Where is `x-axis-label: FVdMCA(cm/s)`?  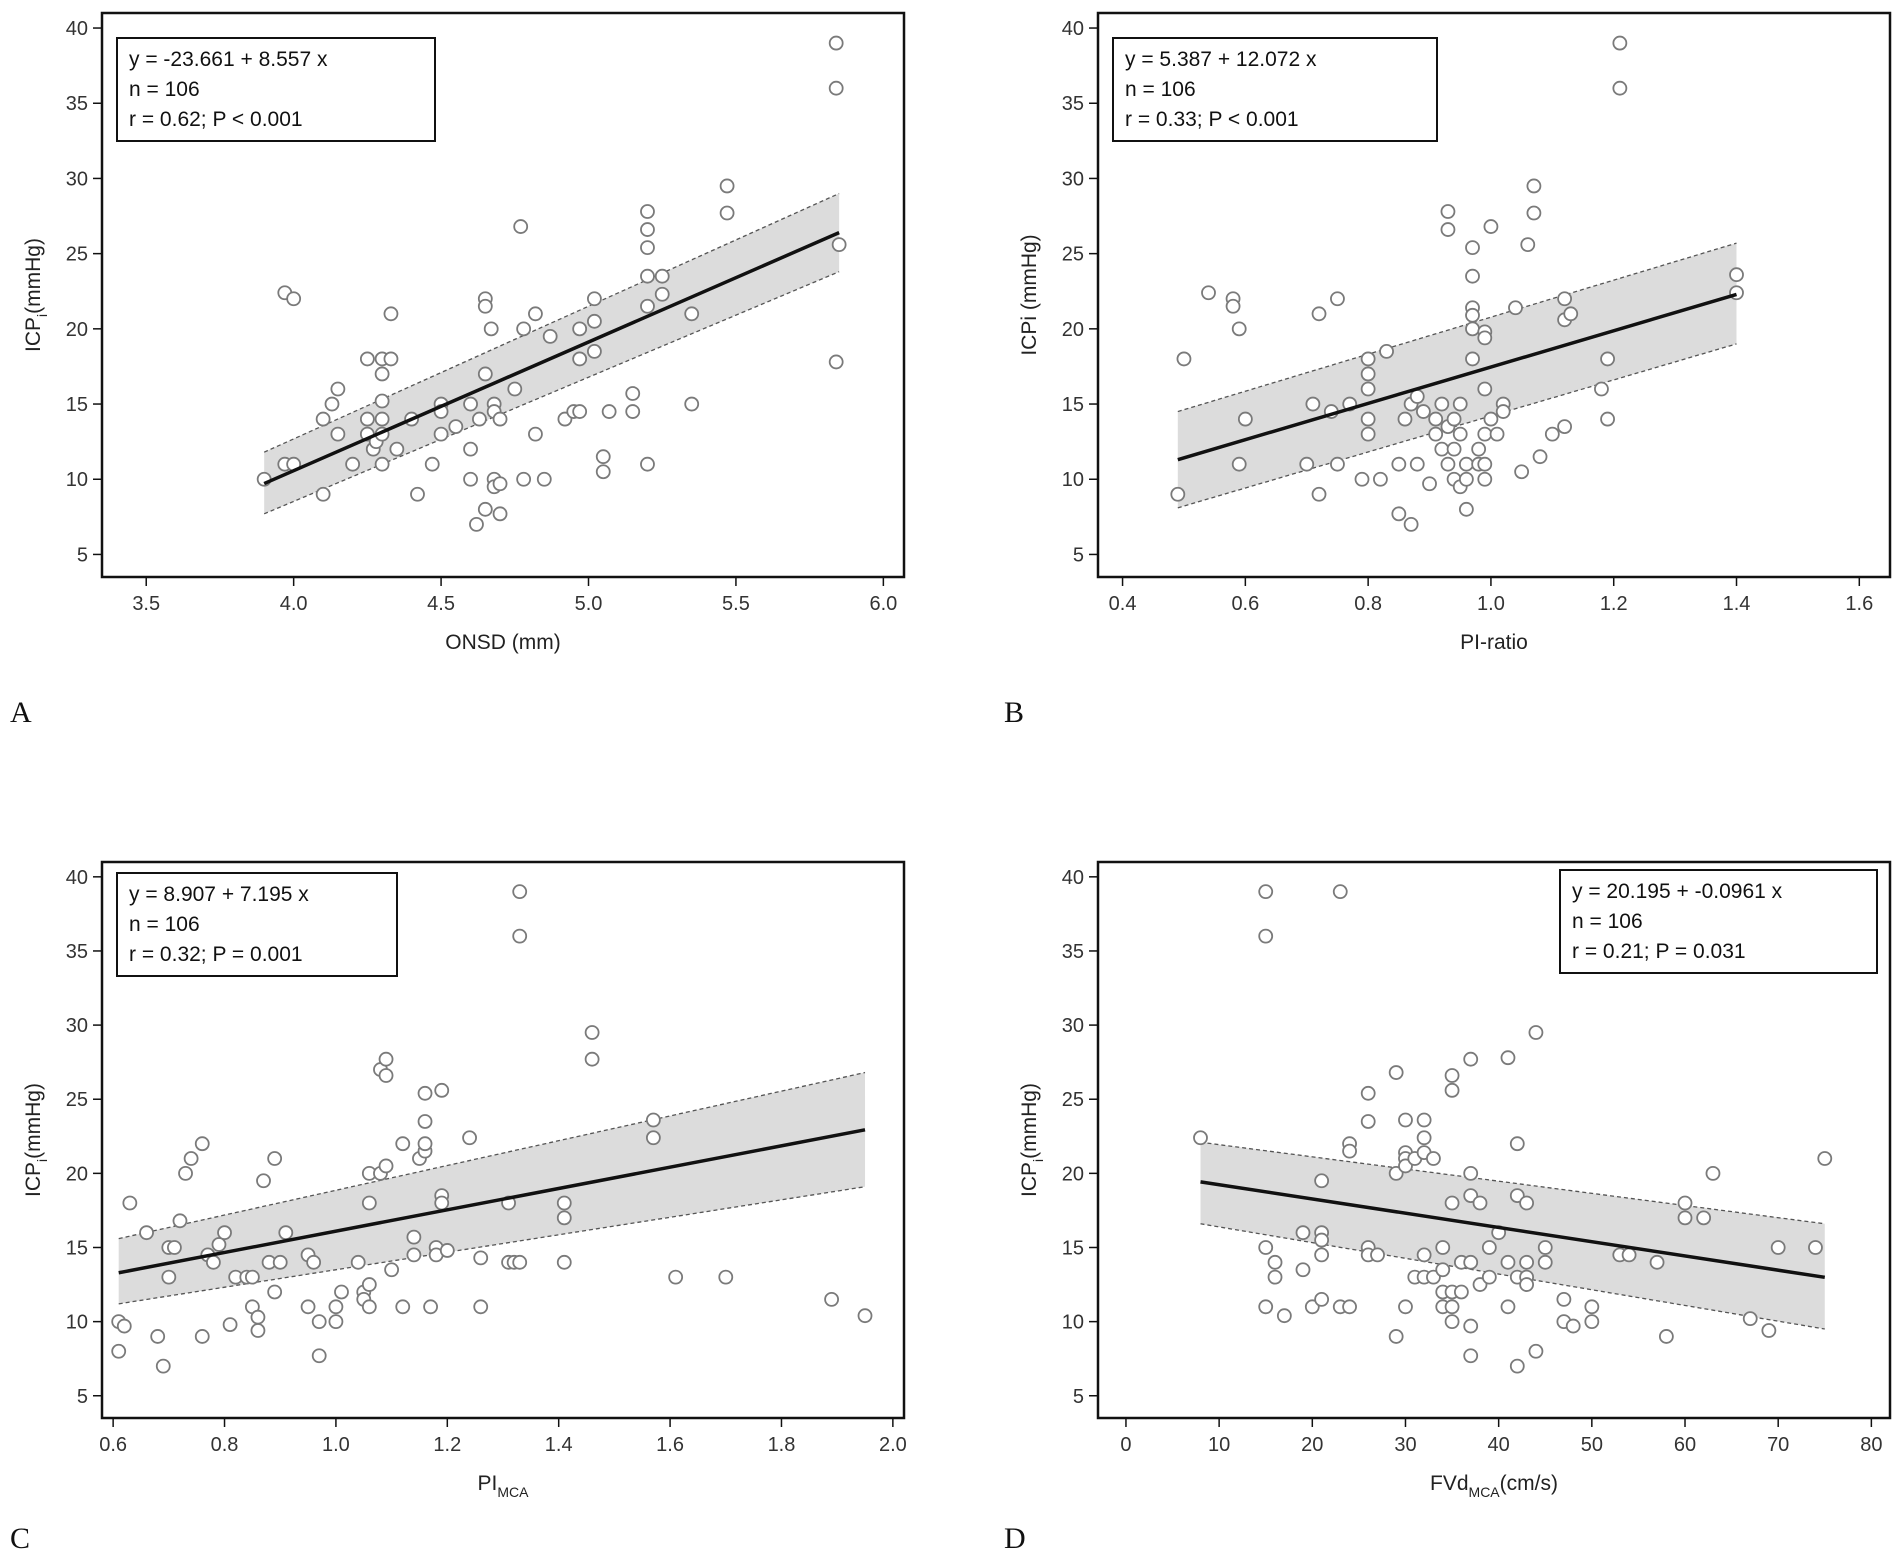
x-axis-label: FVdMCA(cm/s) is located at coordinates (1494, 1486).